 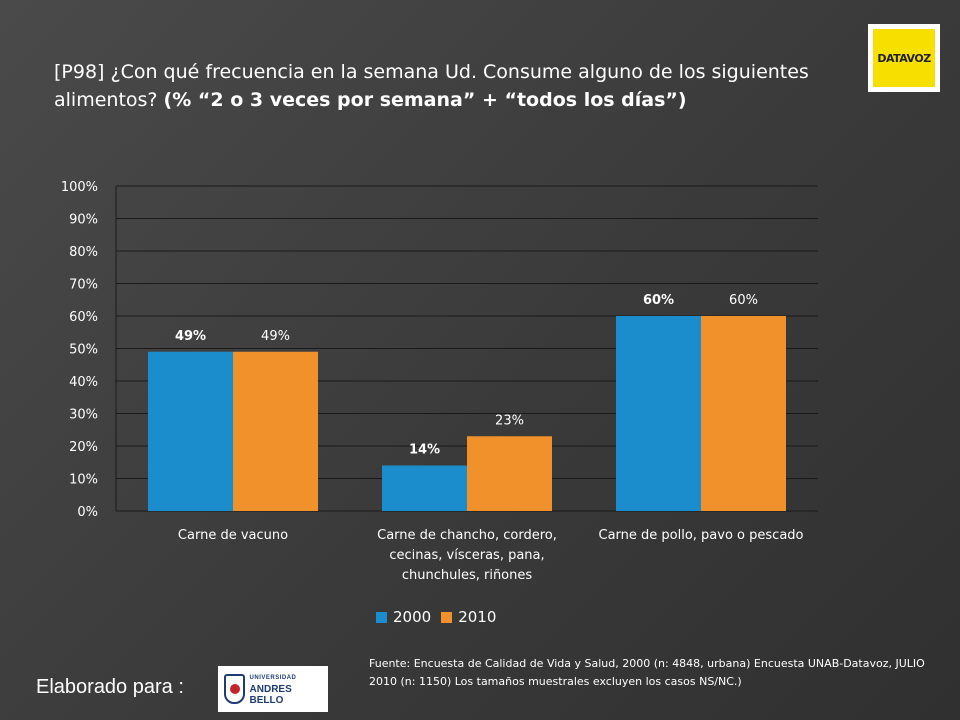 I want to click on x-tick-label: Carne de vacuno, so click(x=233, y=535).